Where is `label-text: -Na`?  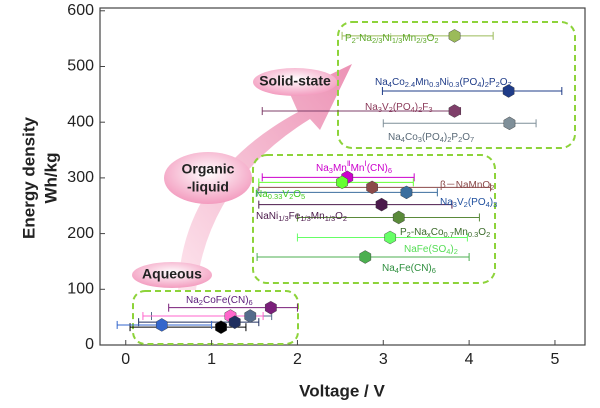
label-text: -Na is located at coordinates (364, 38).